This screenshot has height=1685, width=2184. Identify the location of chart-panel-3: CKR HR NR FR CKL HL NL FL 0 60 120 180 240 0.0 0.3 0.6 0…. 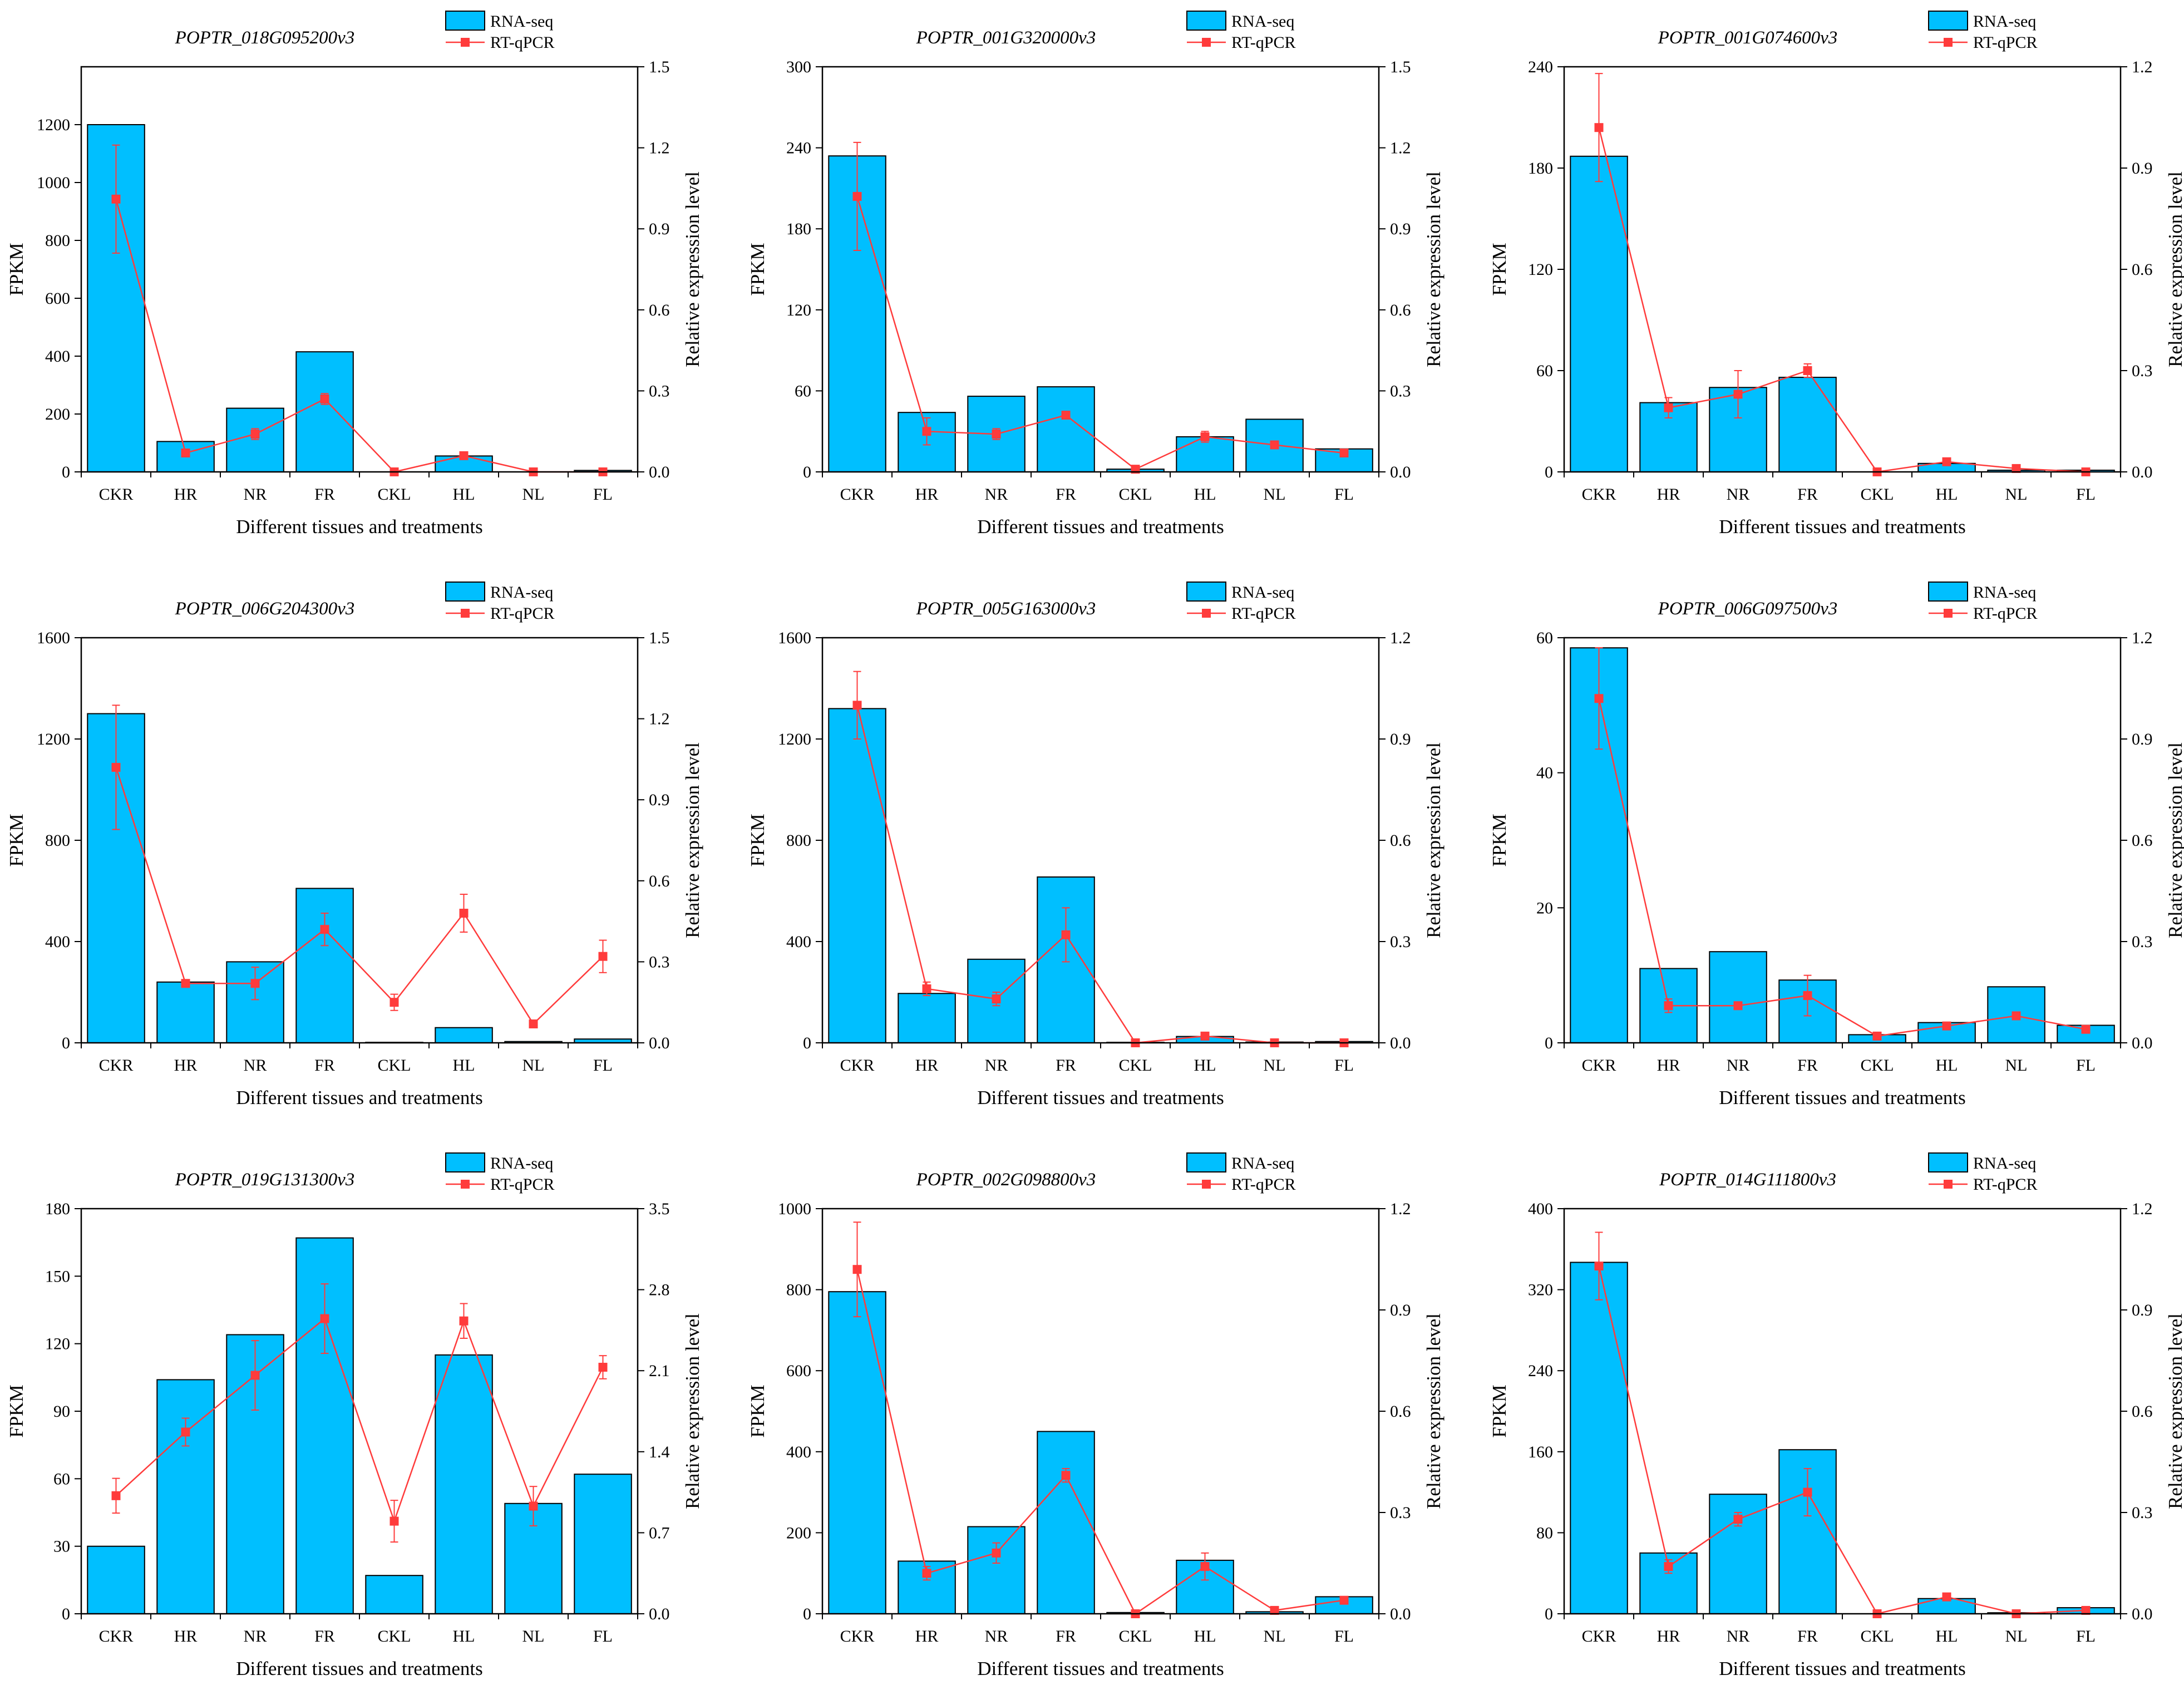
(1836, 274).